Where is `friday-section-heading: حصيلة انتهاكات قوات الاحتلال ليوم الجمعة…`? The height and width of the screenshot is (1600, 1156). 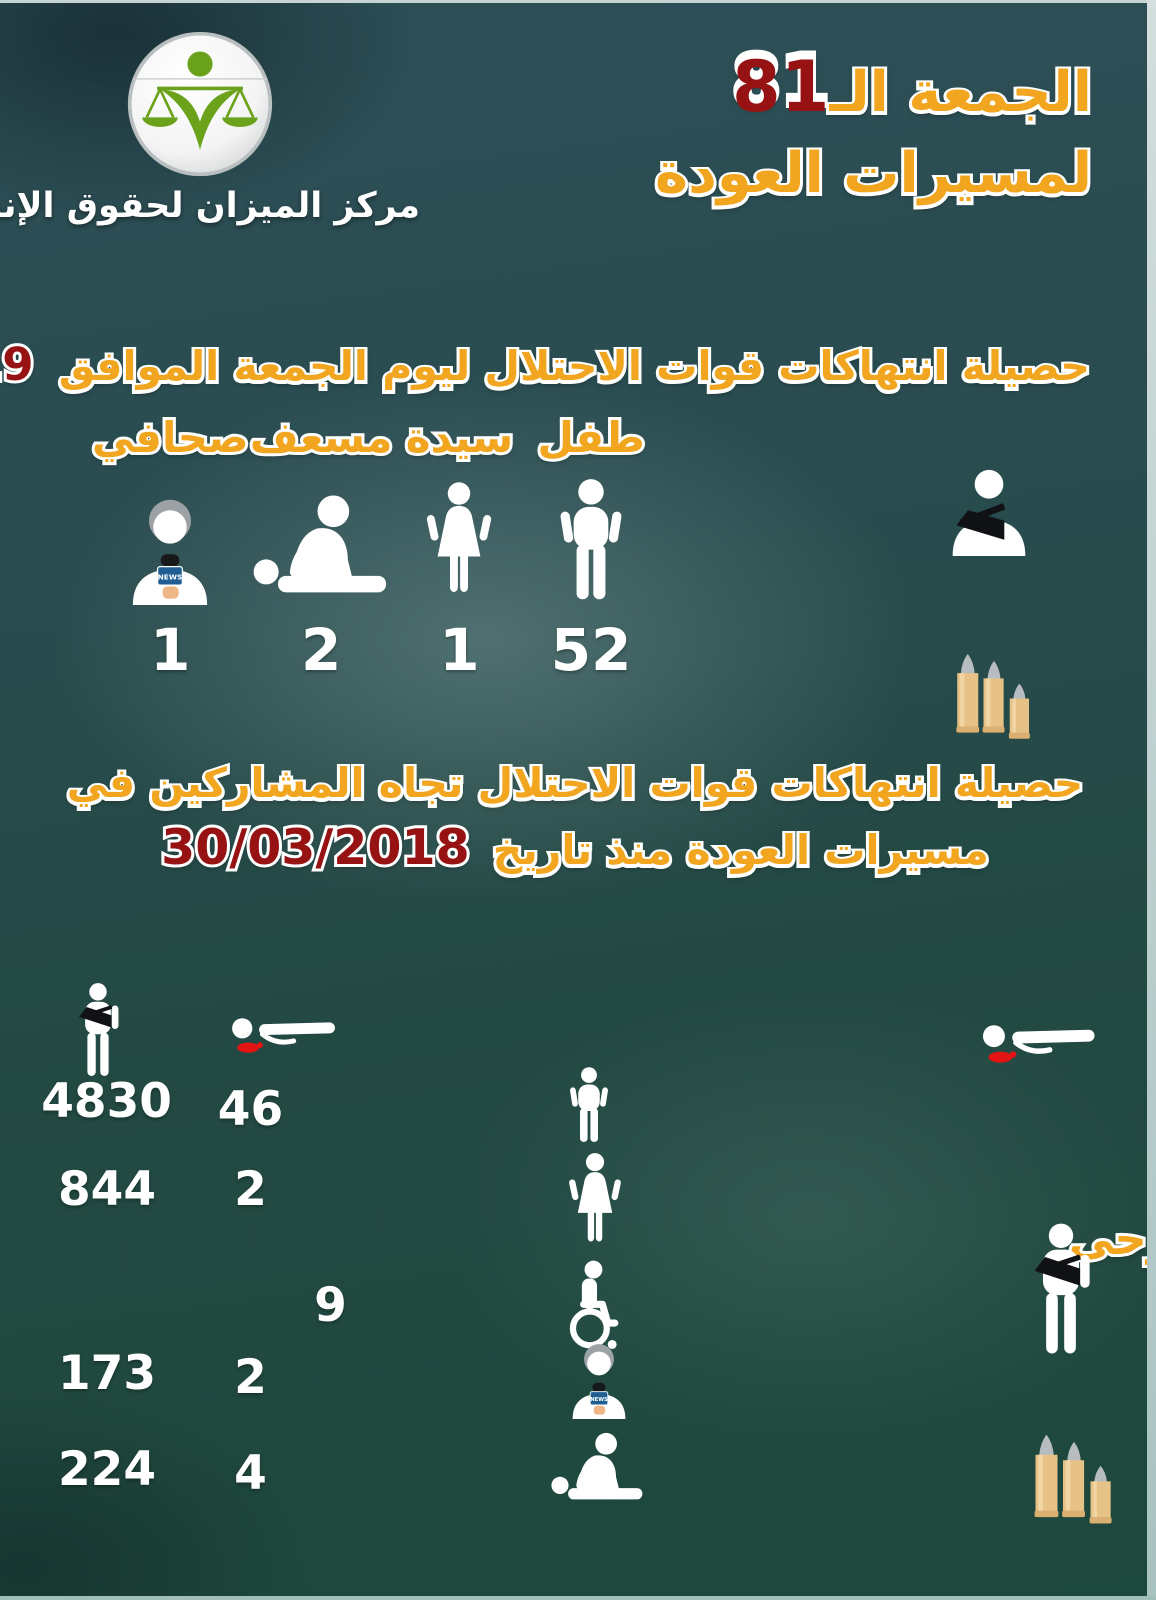
friday-section-heading: حصيلة انتهاكات قوات الاحتلال ليوم الجمعة… is located at coordinates (545, 365).